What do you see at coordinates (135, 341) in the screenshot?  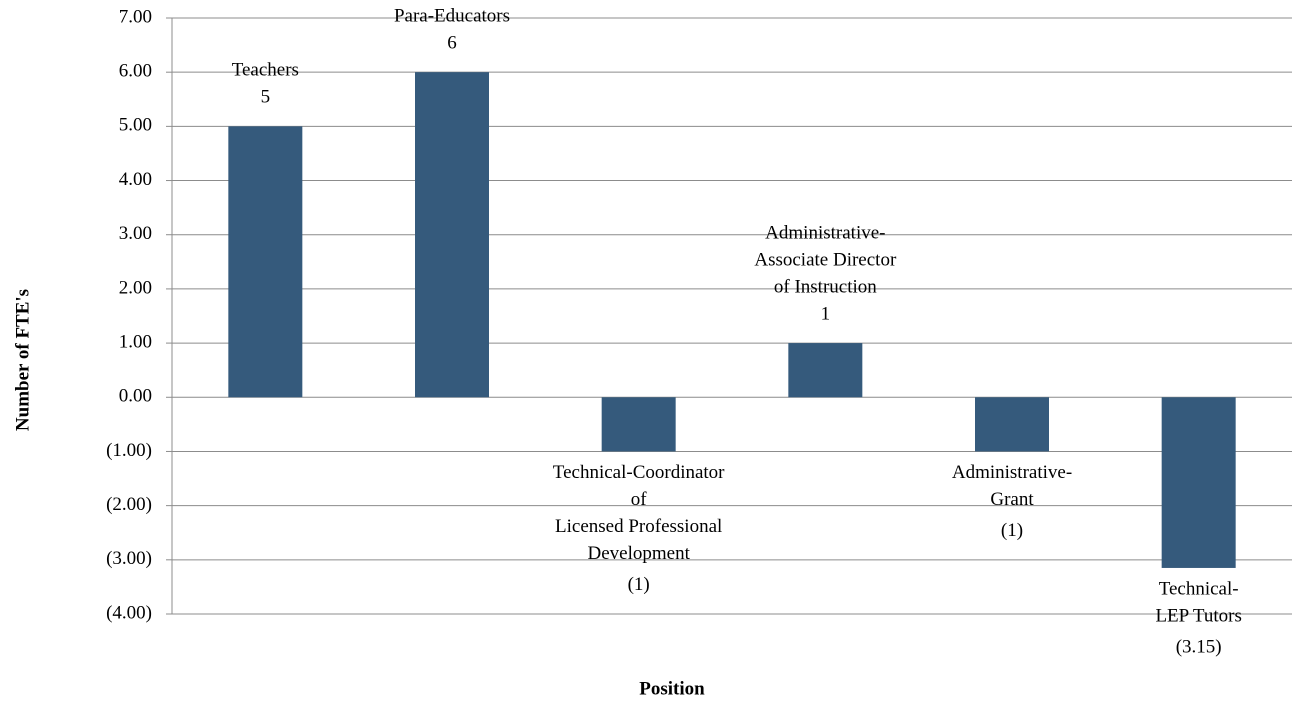 I see `y-tick-label: 1.00` at bounding box center [135, 341].